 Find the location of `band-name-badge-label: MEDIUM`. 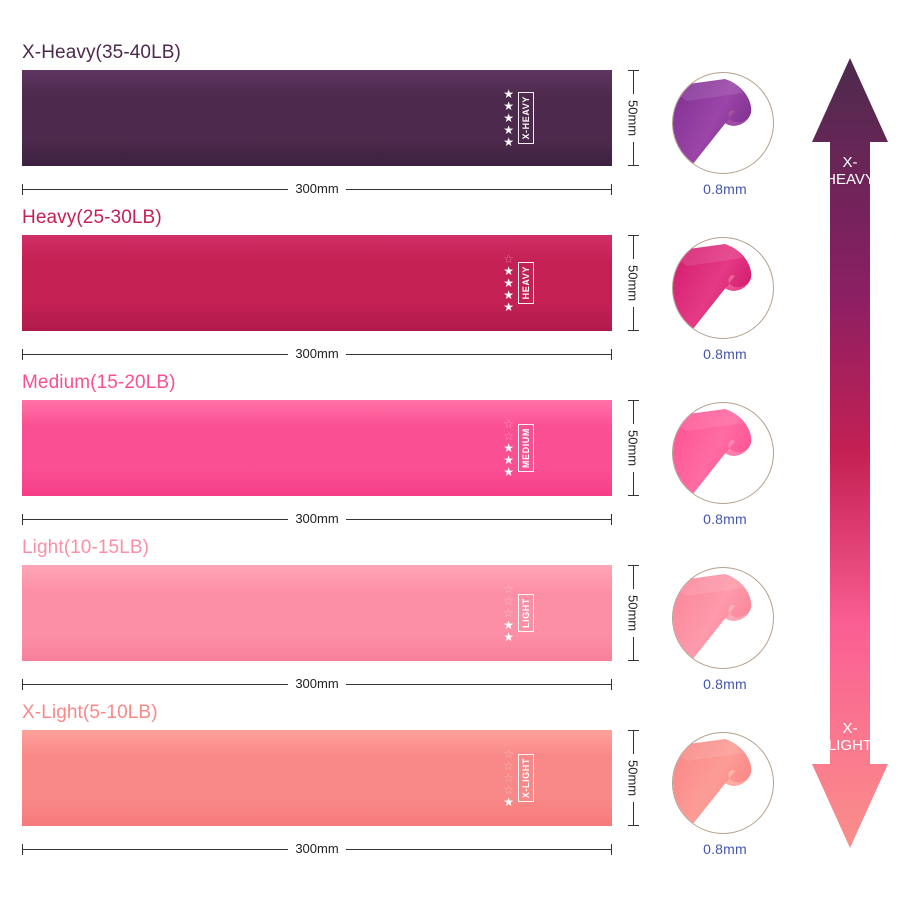

band-name-badge-label: MEDIUM is located at coordinates (526, 448).